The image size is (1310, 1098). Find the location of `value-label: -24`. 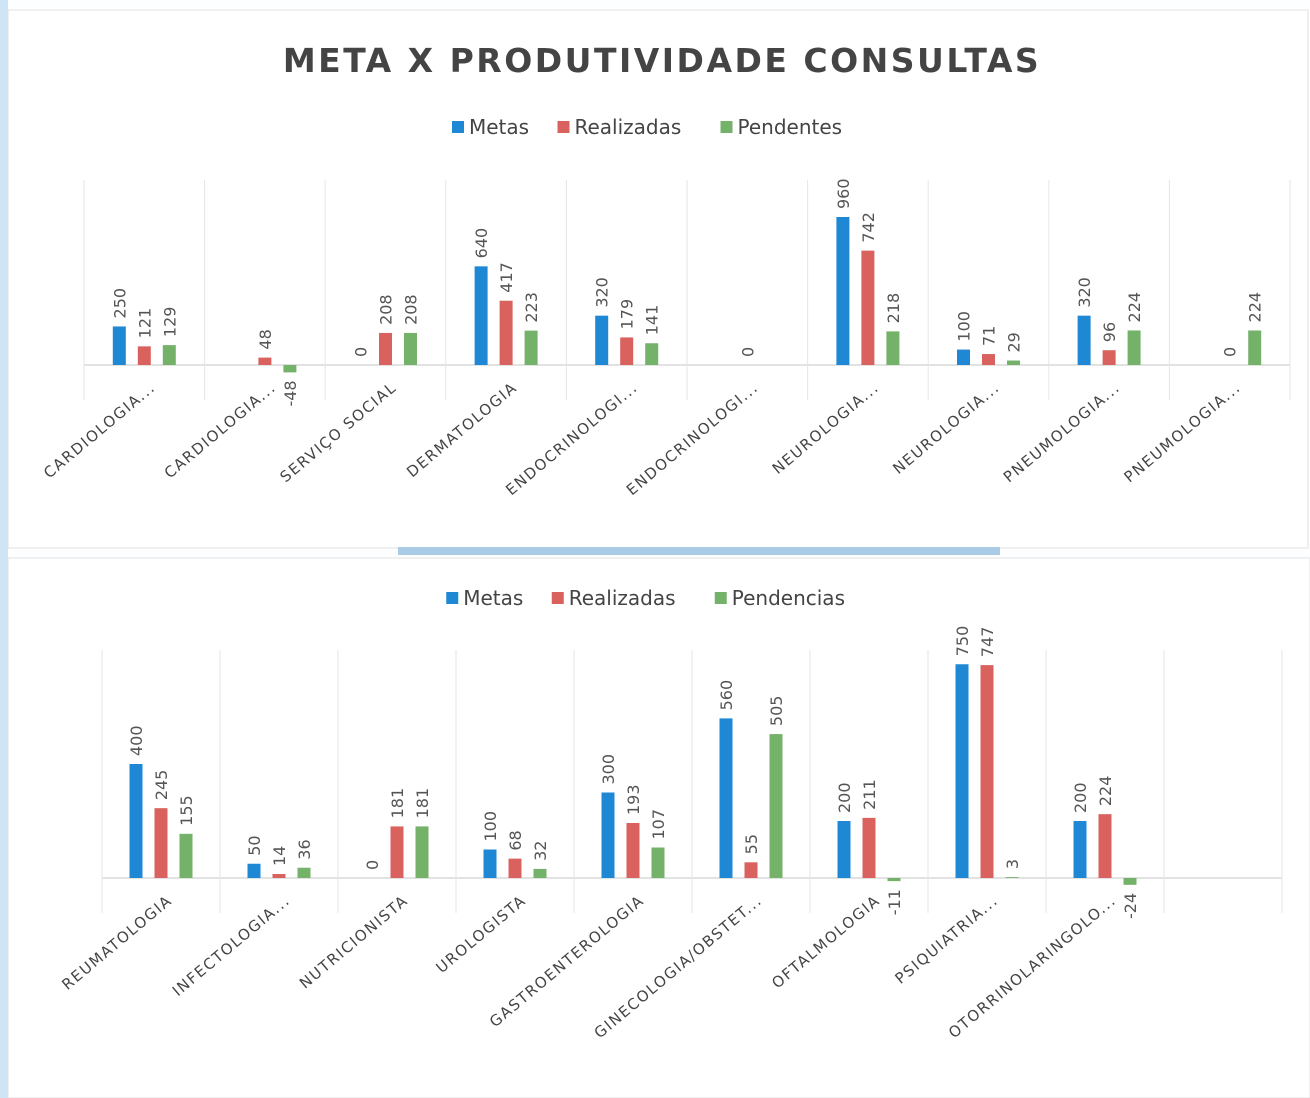

value-label: -24 is located at coordinates (1130, 906).